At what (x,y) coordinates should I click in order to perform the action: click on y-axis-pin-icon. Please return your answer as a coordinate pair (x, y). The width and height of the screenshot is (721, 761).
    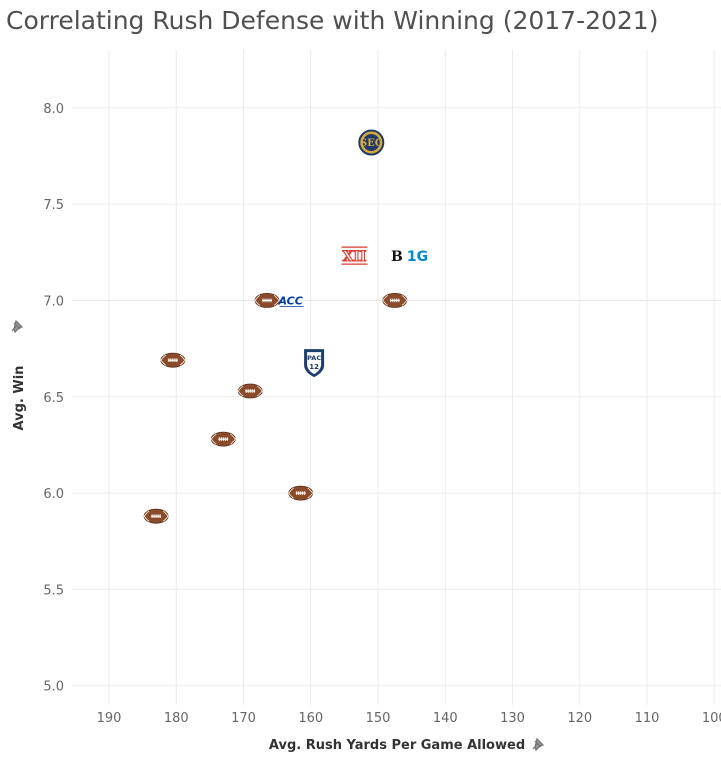
    Looking at the image, I should click on (17, 326).